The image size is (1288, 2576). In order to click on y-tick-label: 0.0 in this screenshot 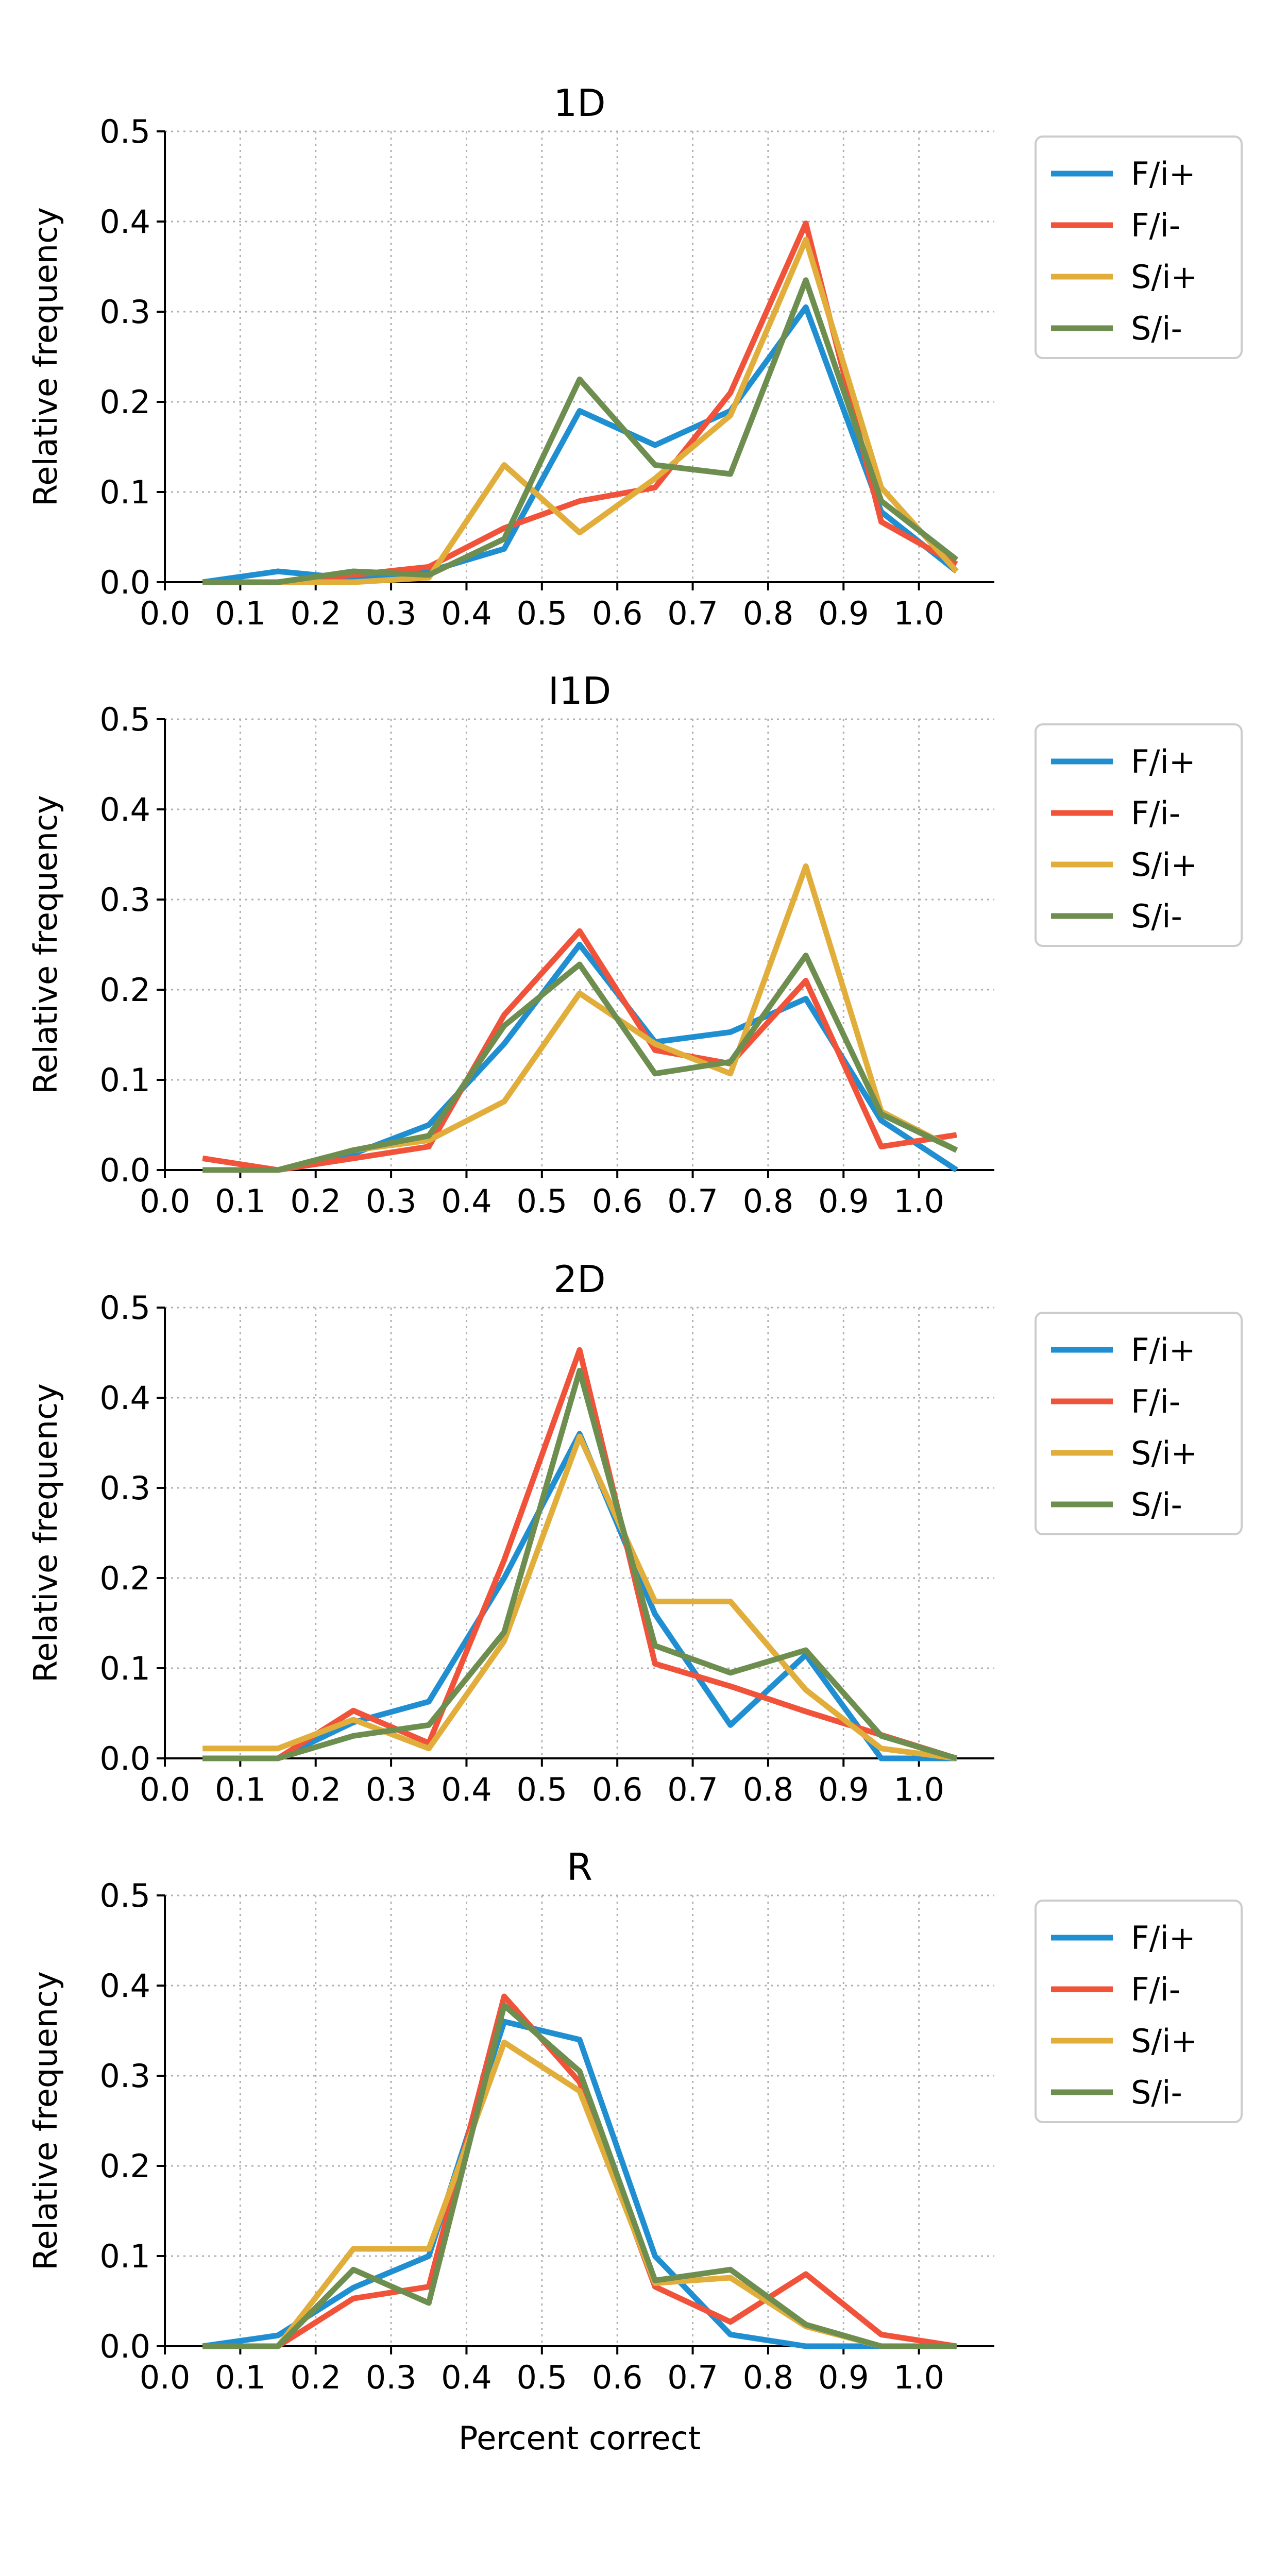, I will do `click(124, 2347)`.